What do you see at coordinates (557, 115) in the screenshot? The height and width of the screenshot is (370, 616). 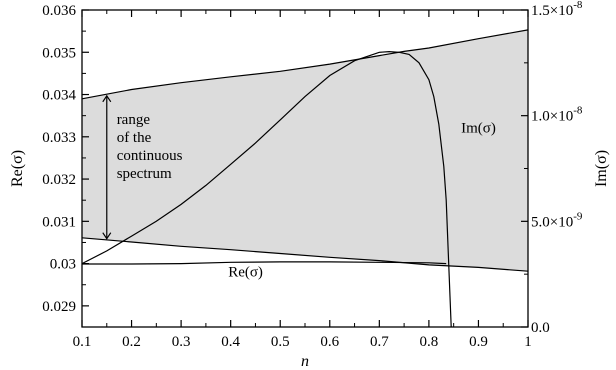 I see `y-right-tick-label: 1.0×10⁻⁸` at bounding box center [557, 115].